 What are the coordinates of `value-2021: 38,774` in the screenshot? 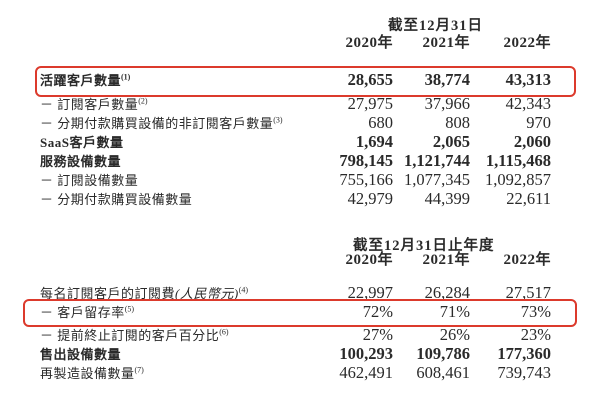 It's located at (447, 79).